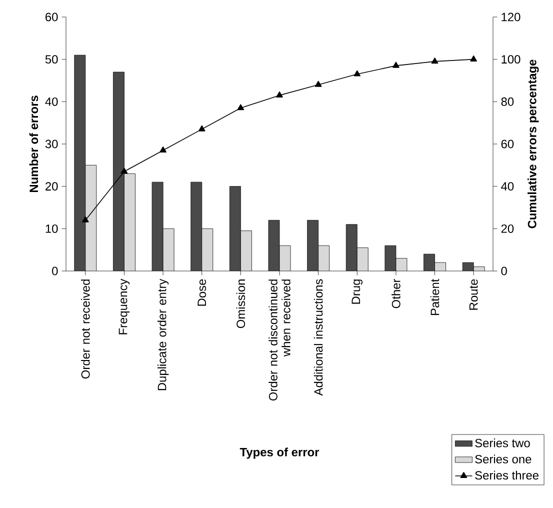 The width and height of the screenshot is (553, 508). I want to click on x-tick-label: Order not discontinued when received, so click(279, 340).